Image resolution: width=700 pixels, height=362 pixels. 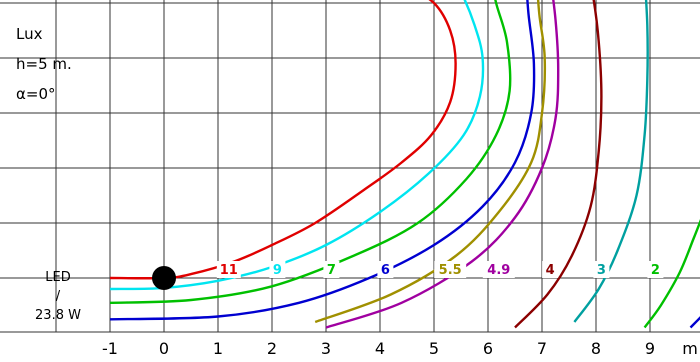 I want to click on x-tick-label: 0, so click(x=164, y=348).